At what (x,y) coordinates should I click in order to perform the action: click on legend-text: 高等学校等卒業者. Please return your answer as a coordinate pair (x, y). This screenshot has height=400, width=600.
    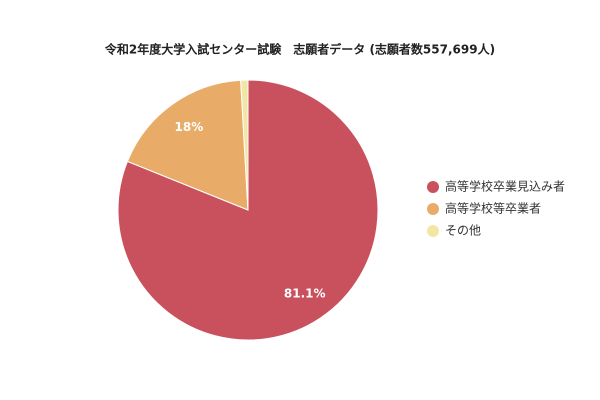
    Looking at the image, I should click on (493, 208).